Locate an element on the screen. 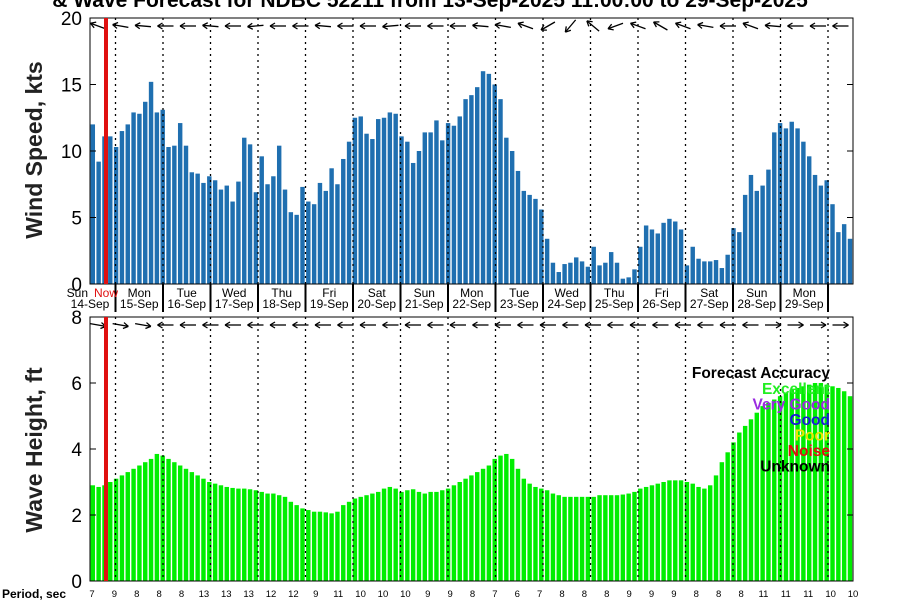 This screenshot has height=600, width=900. day-date-label: 26-Sep is located at coordinates (661, 304).